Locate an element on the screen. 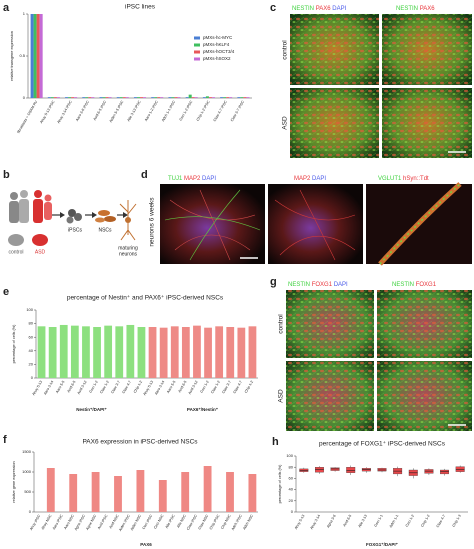  x-tick-label: Chip iPSC is located at coordinates (215, 522).